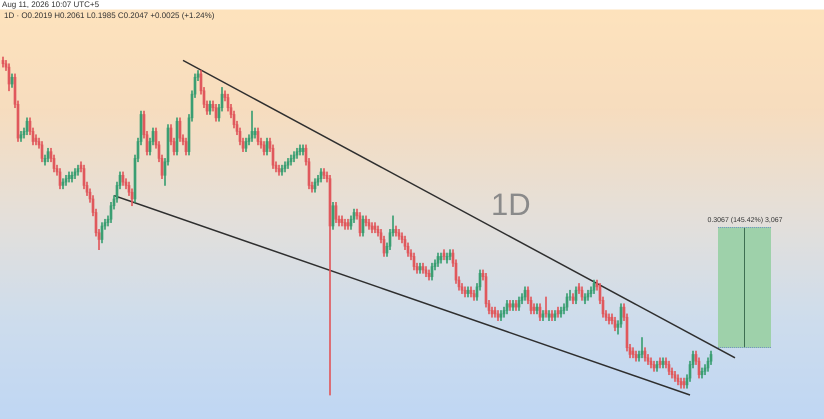 This screenshot has height=419, width=824. I want to click on text: 1D, so click(511, 204).